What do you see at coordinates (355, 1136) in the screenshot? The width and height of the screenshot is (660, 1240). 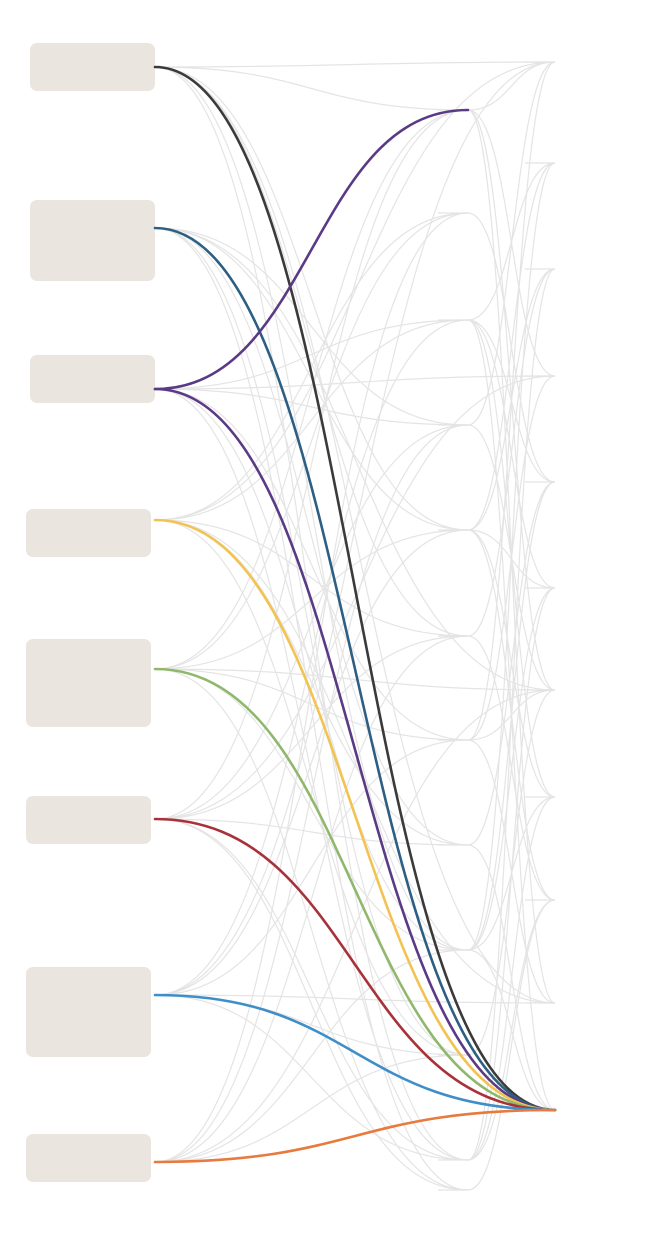 I see `highlighted-link-s8-r11` at bounding box center [355, 1136].